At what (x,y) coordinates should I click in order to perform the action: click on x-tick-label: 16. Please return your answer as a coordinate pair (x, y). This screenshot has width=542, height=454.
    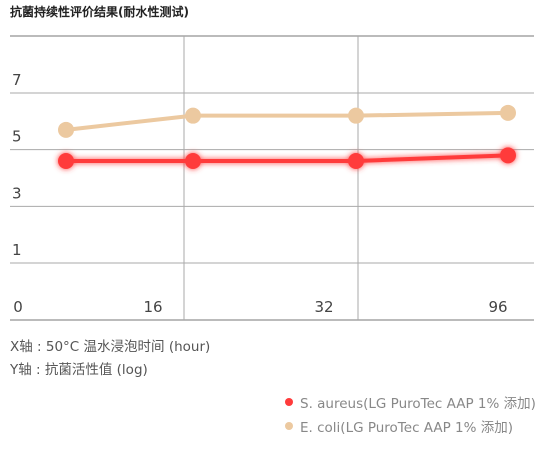
    Looking at the image, I should click on (152, 307).